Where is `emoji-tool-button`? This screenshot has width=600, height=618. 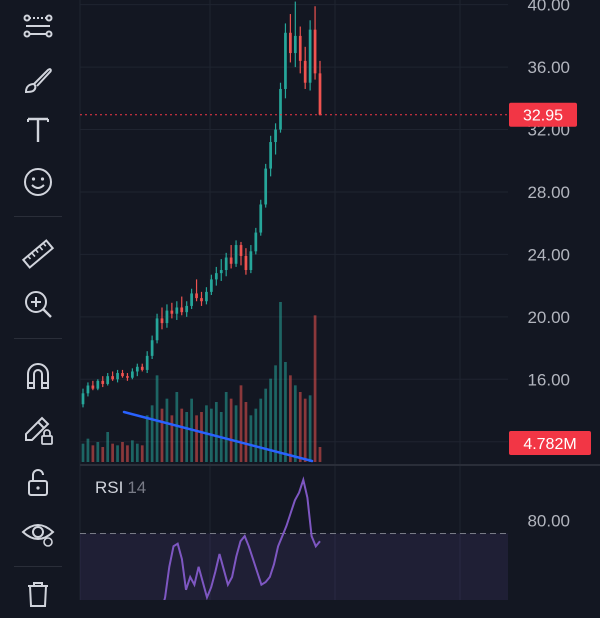 emoji-tool-button is located at coordinates (38, 182).